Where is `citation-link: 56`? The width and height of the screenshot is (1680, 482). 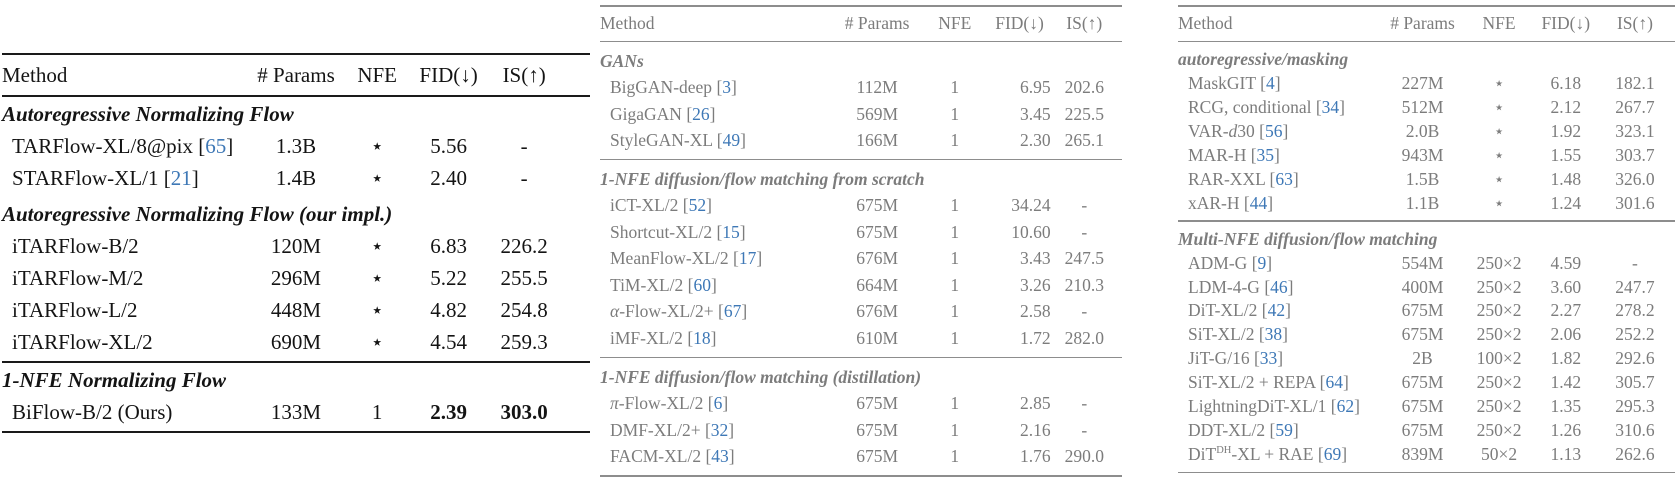
citation-link: 56 is located at coordinates (1273, 130).